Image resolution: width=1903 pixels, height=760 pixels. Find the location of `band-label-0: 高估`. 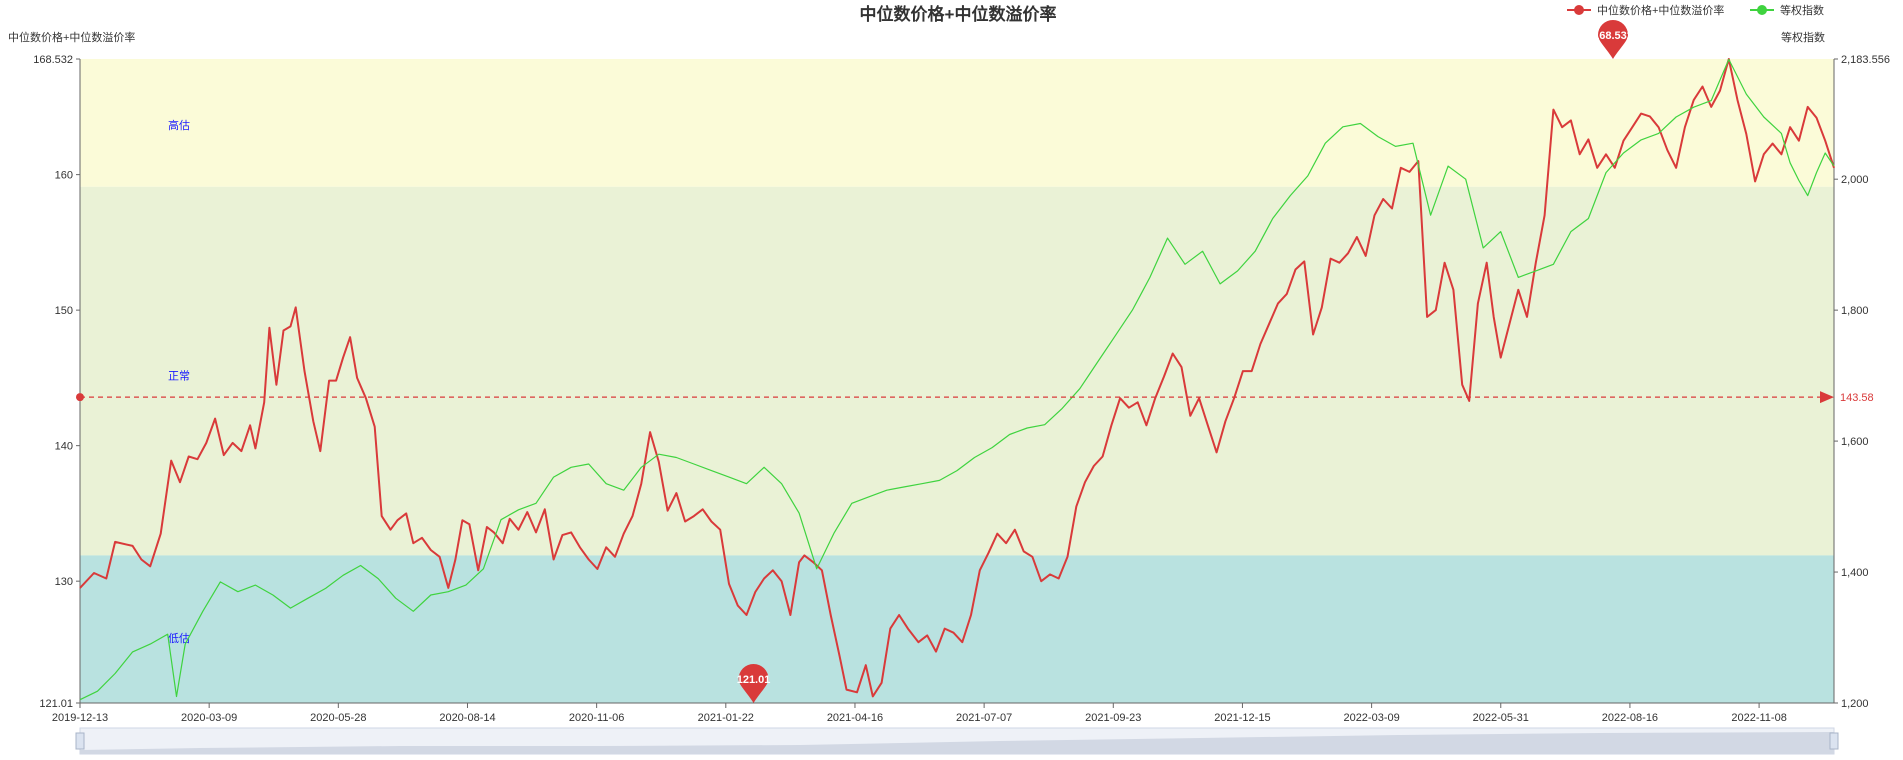

band-label-0: 高估 is located at coordinates (179, 125).